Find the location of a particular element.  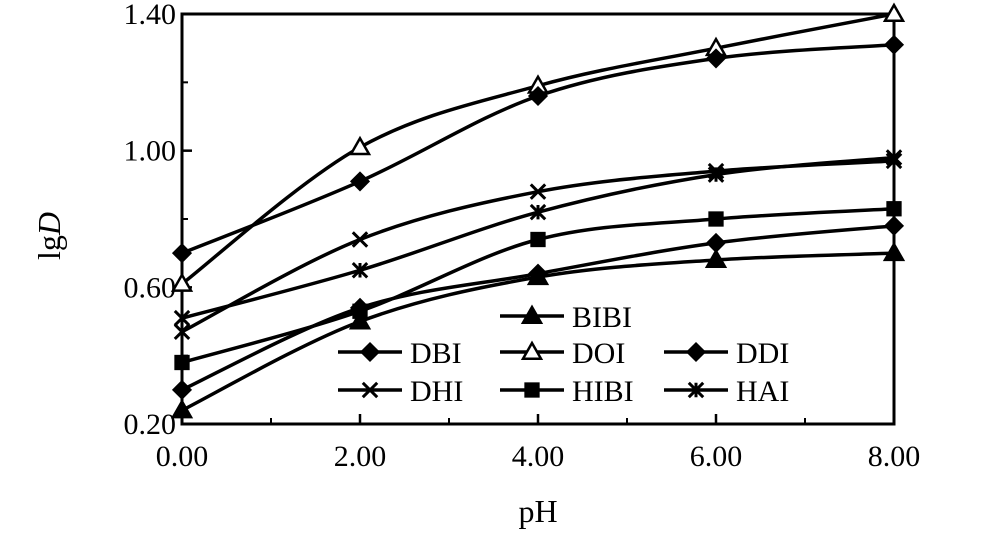

legend-item-hibi: HIBI is located at coordinates (567, 391).